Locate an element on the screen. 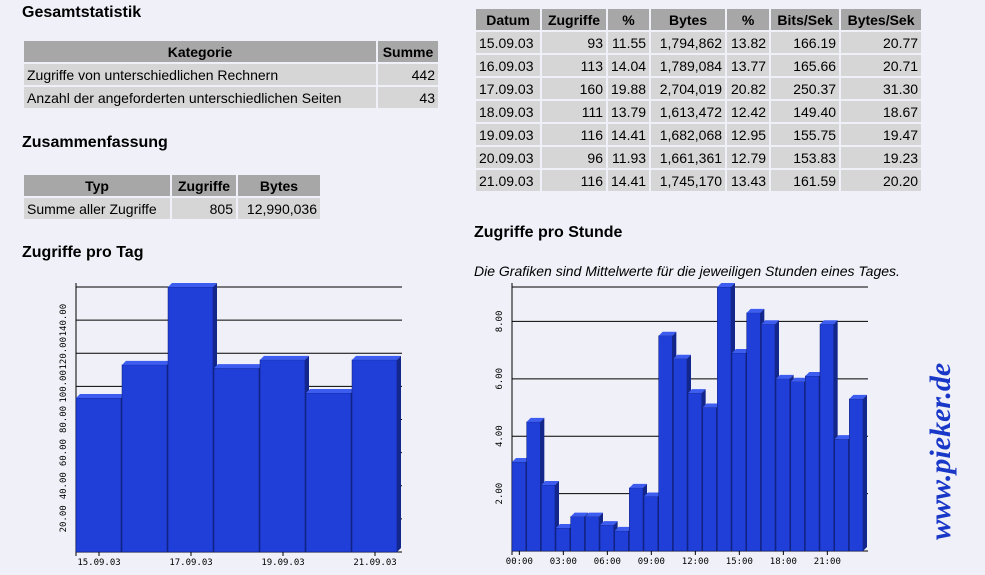 The width and height of the screenshot is (985, 575). x-tick-label: 17.09.03 is located at coordinates (190, 563).